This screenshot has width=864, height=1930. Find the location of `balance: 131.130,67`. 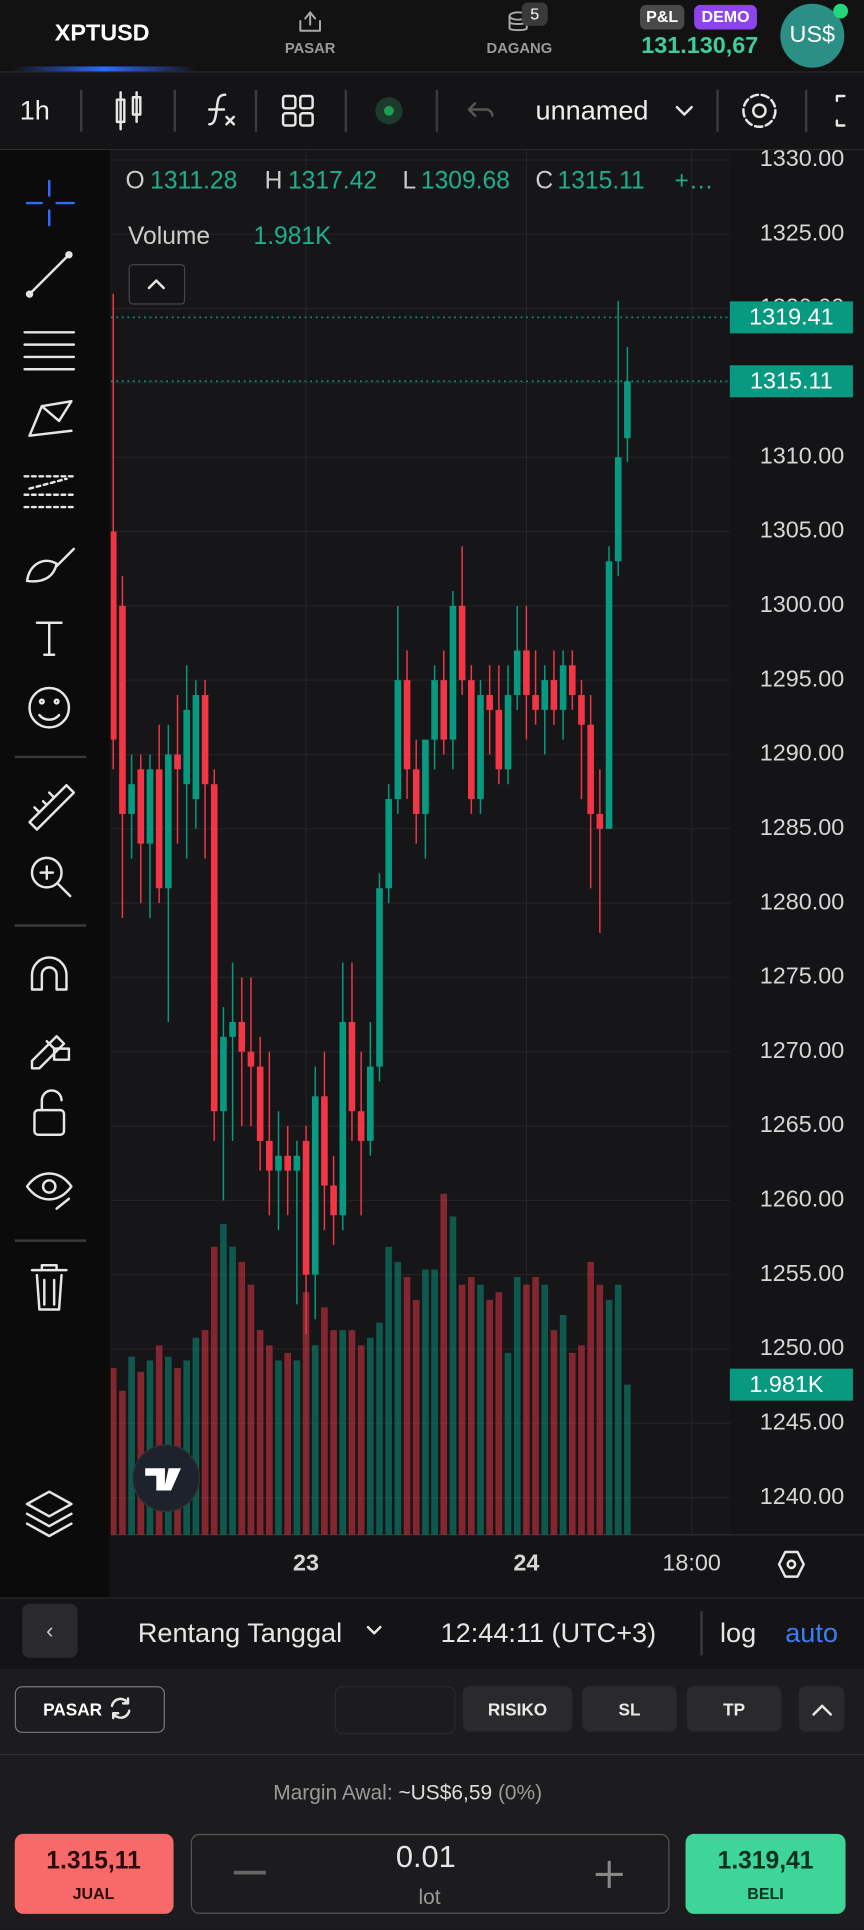

balance: 131.130,67 is located at coordinates (700, 46).